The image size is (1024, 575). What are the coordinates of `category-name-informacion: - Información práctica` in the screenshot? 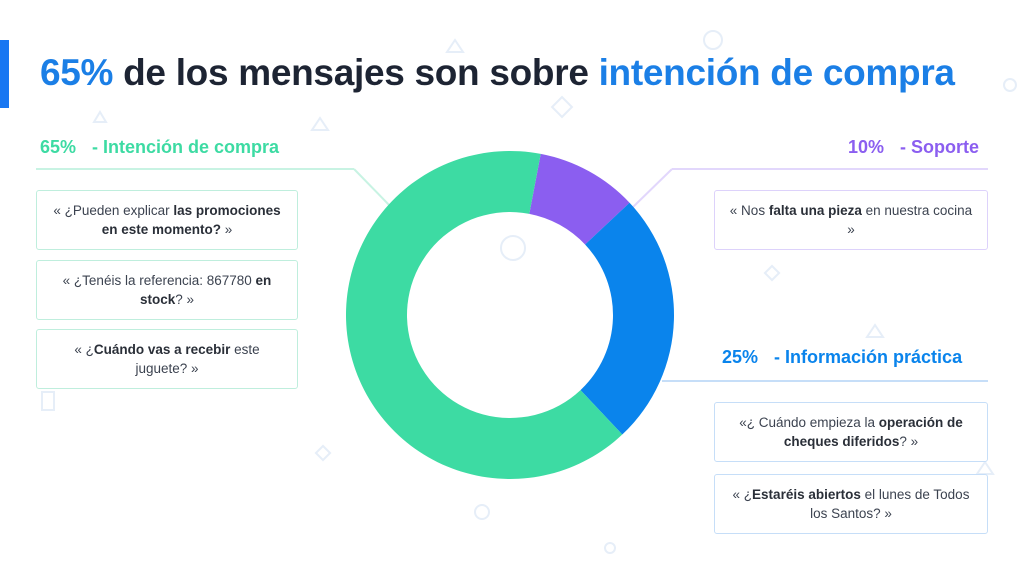 It's located at (868, 357).